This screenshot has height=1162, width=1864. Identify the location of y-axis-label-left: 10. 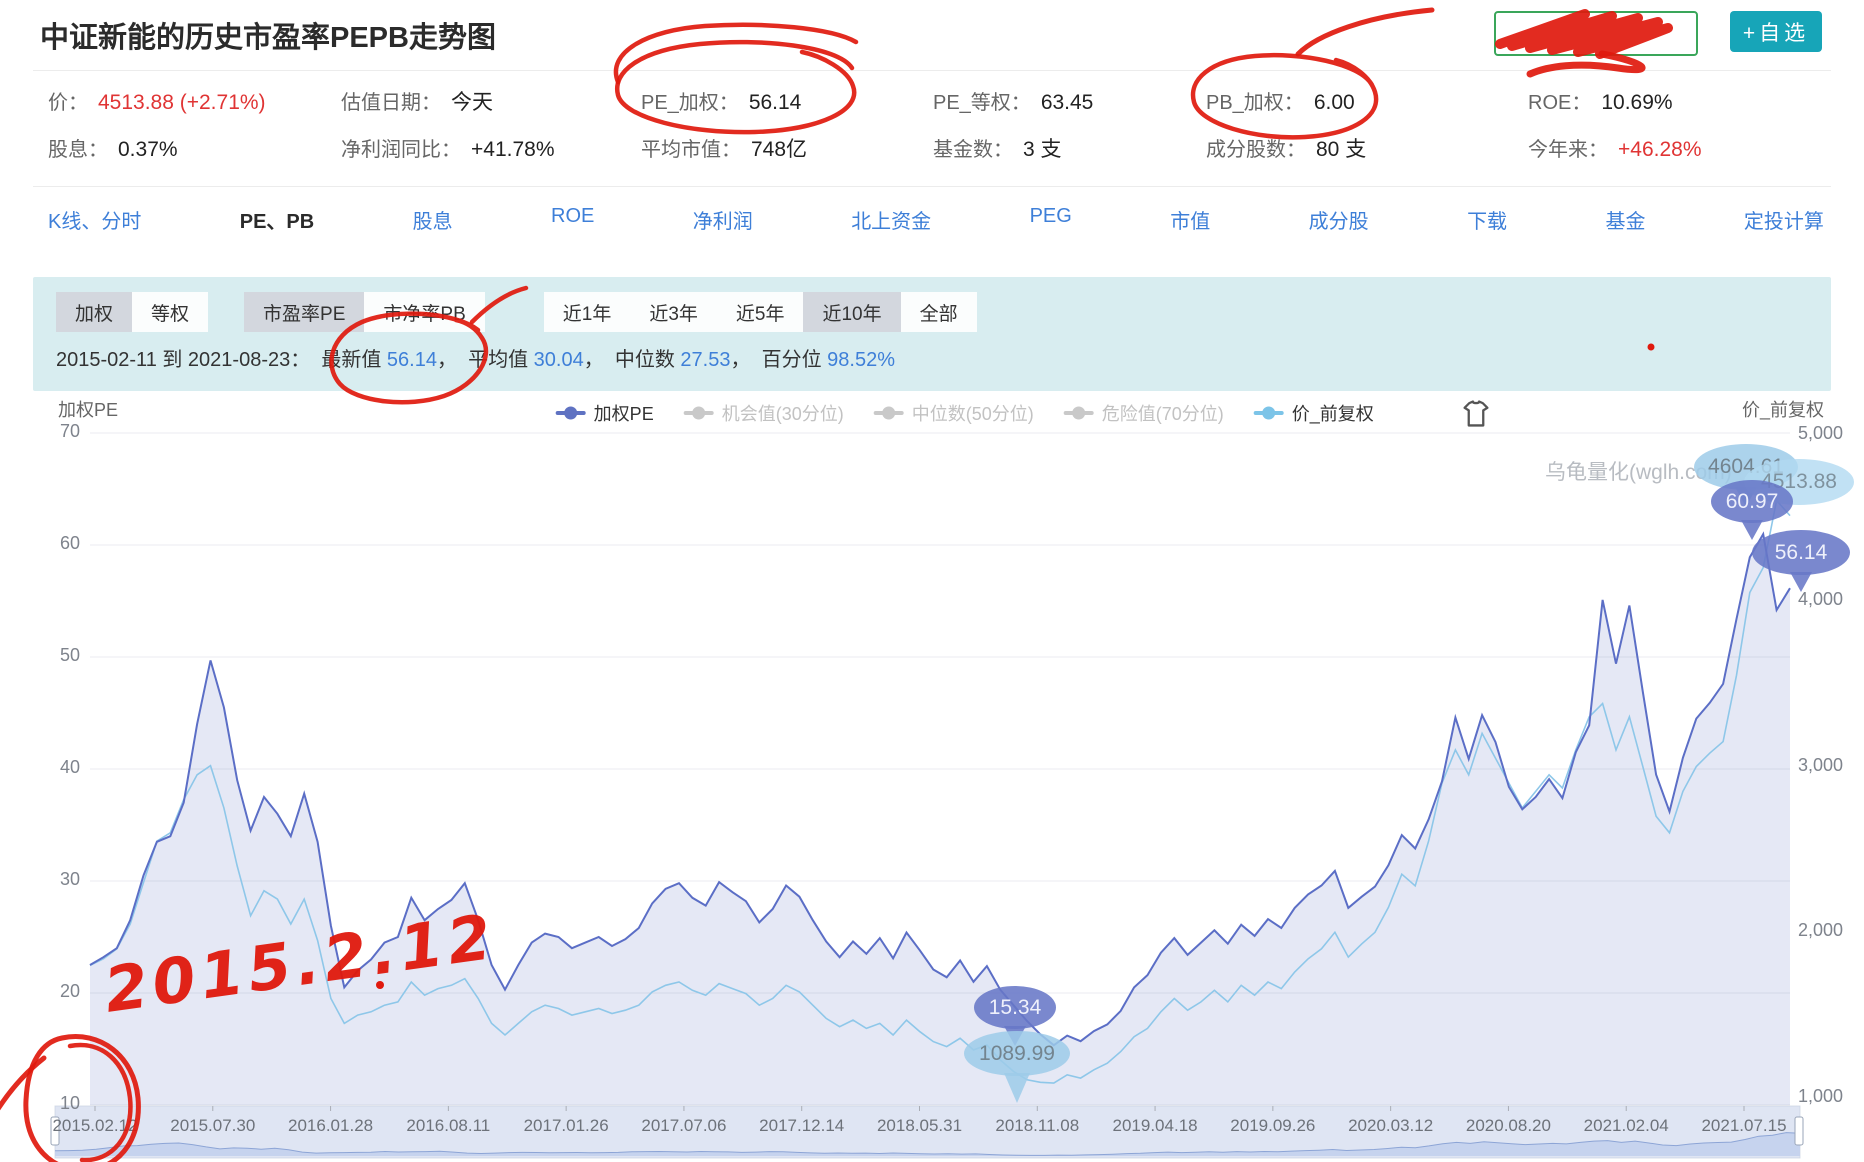
(69, 1103).